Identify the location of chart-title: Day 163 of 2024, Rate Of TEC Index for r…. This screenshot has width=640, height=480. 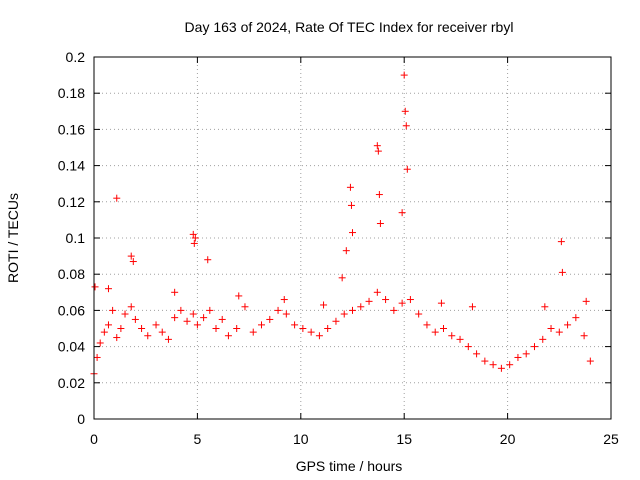
(349, 27).